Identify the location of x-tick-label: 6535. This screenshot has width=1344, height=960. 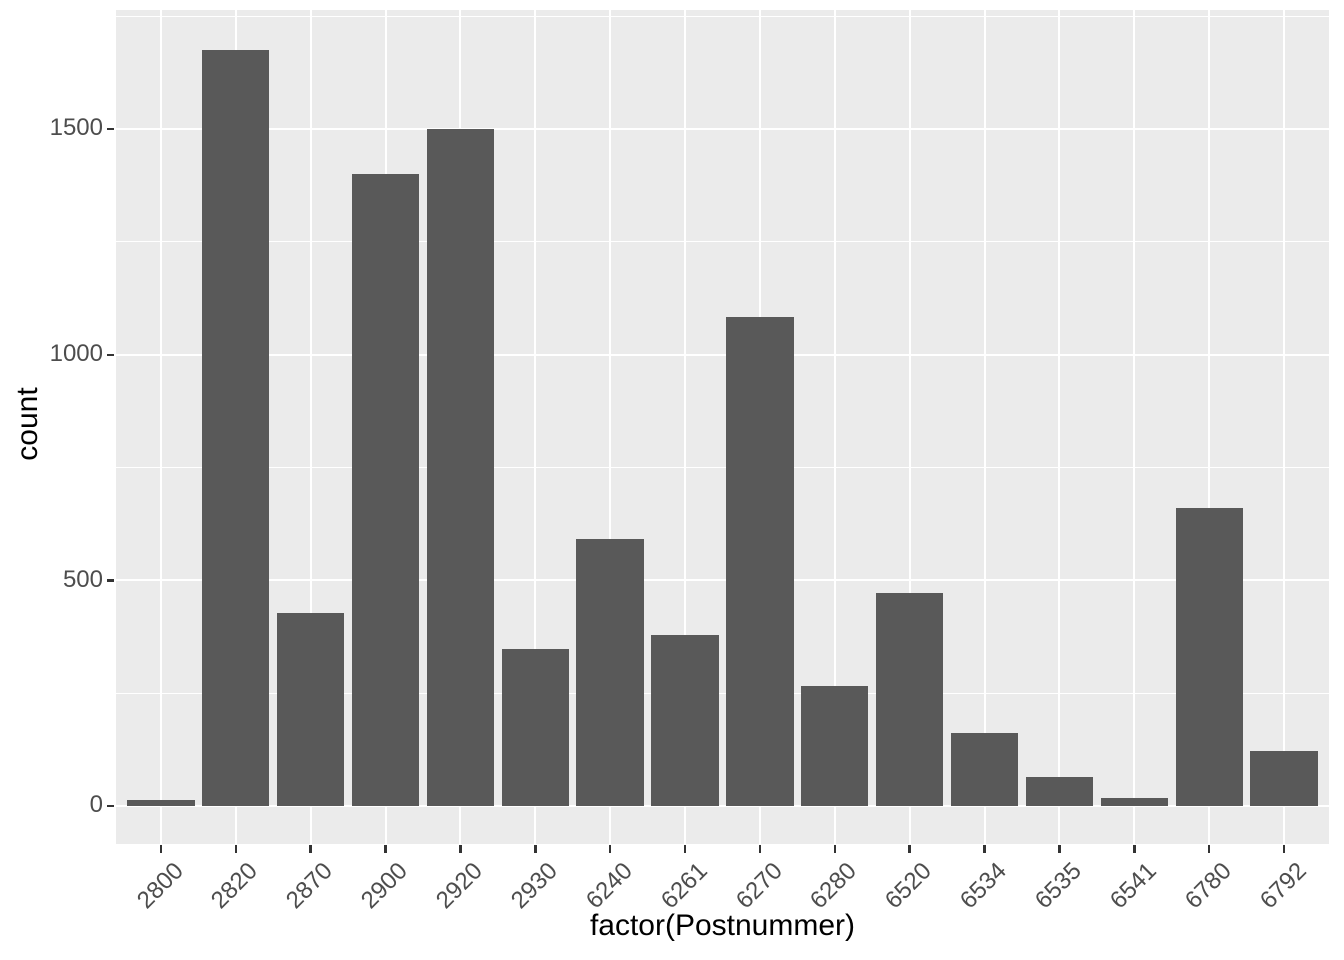
(1058, 886).